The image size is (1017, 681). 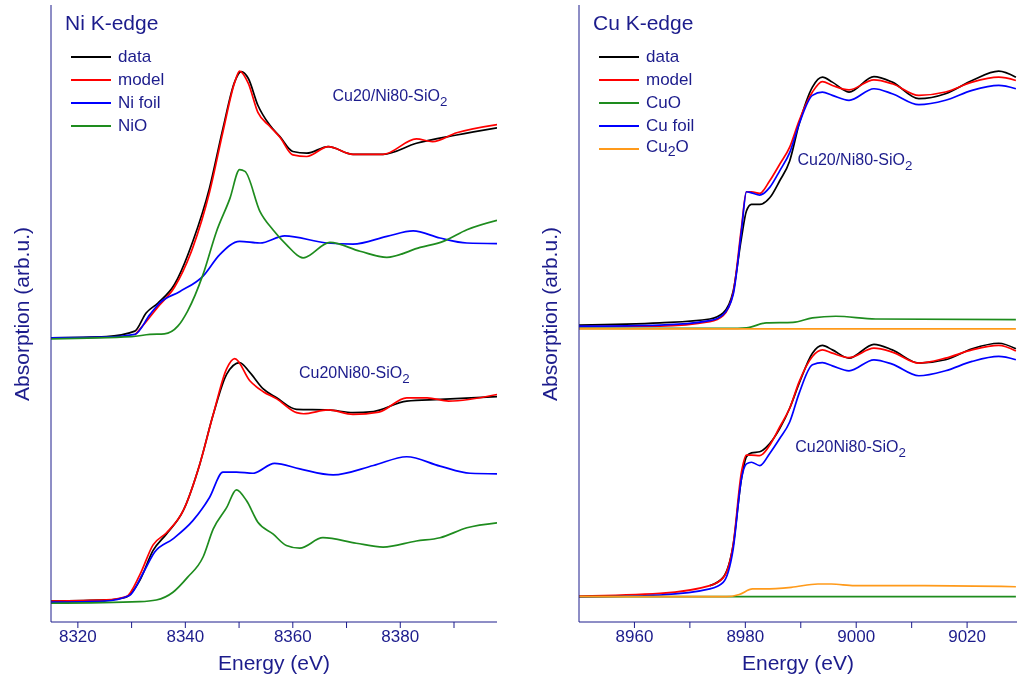 I want to click on x-tick-label: 8980, so click(x=745, y=637).